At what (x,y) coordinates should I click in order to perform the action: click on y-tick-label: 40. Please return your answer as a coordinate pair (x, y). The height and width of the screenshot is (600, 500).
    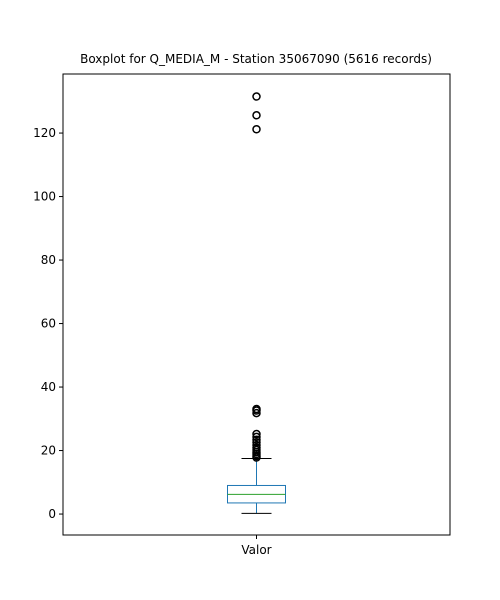
    Looking at the image, I should click on (48, 387).